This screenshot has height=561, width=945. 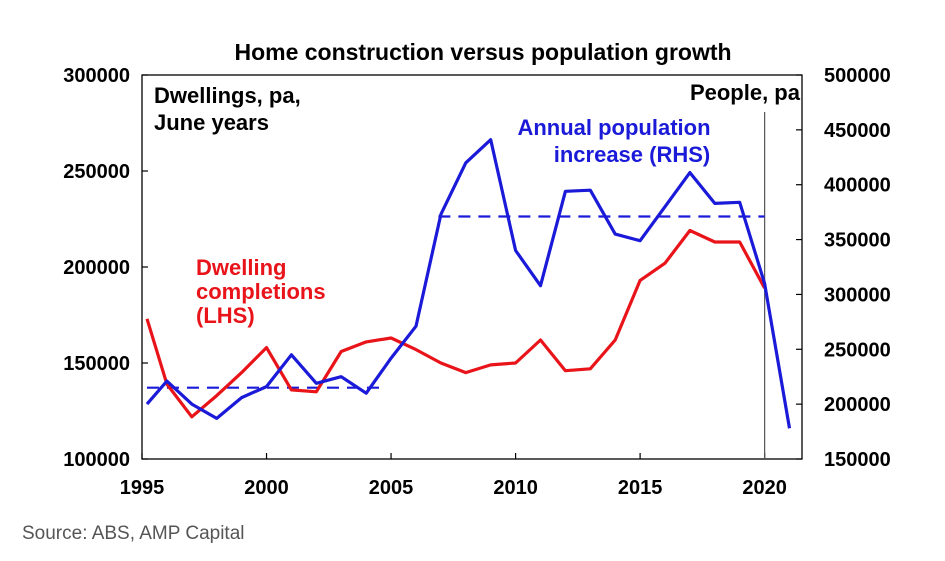 What do you see at coordinates (857, 241) in the screenshot?
I see `right-tick-label: 350000` at bounding box center [857, 241].